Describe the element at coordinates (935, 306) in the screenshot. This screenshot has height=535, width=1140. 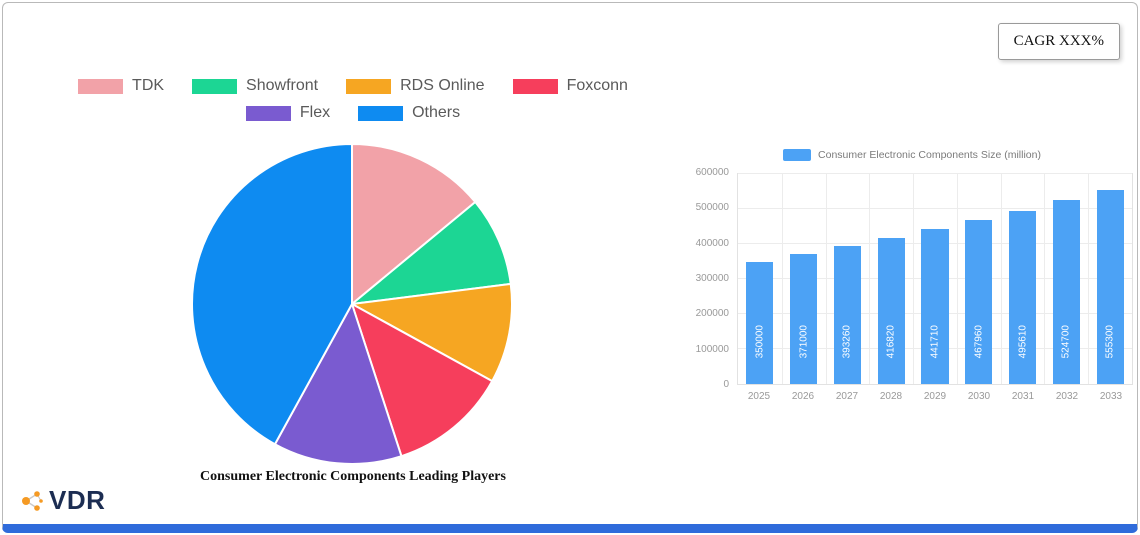
I see `bar-2029: 441710` at that location.